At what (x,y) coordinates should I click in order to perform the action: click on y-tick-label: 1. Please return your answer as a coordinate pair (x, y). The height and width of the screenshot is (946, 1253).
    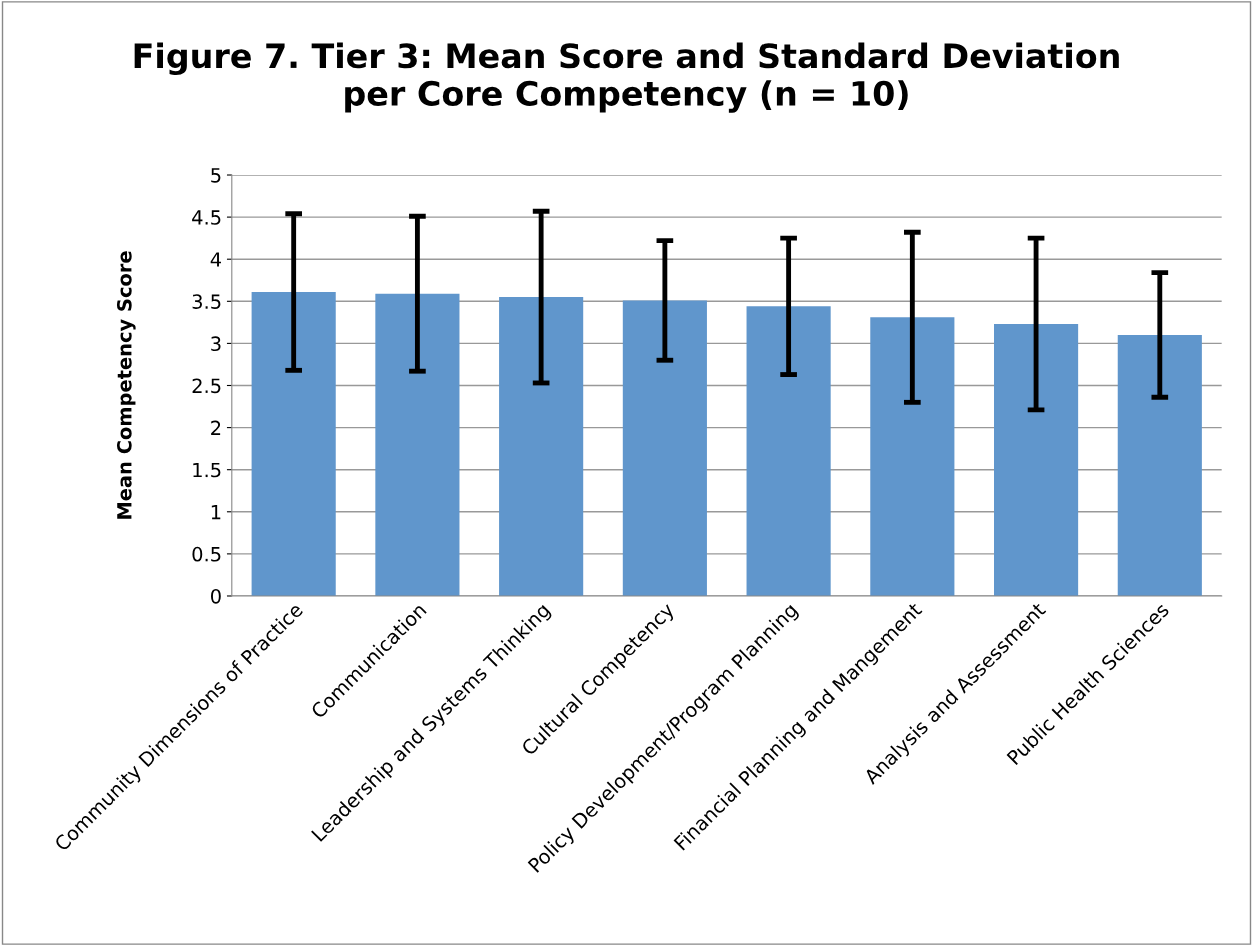
    Looking at the image, I should click on (216, 512).